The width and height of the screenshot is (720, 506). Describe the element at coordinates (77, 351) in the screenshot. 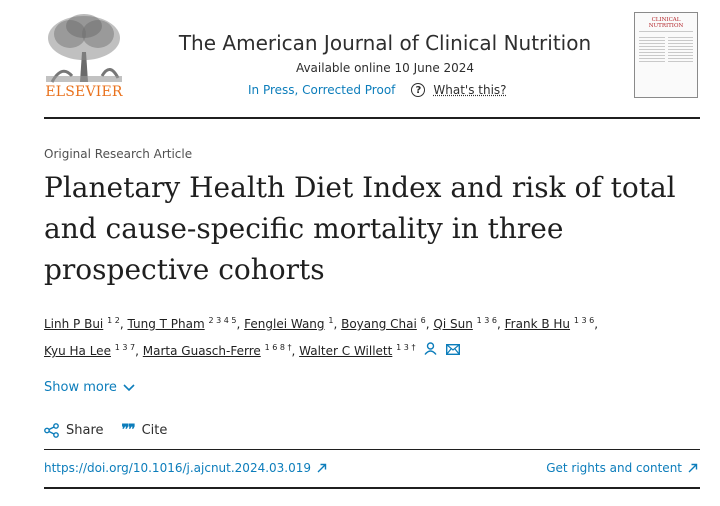

I see `author-link: Kyu Ha Lee` at that location.